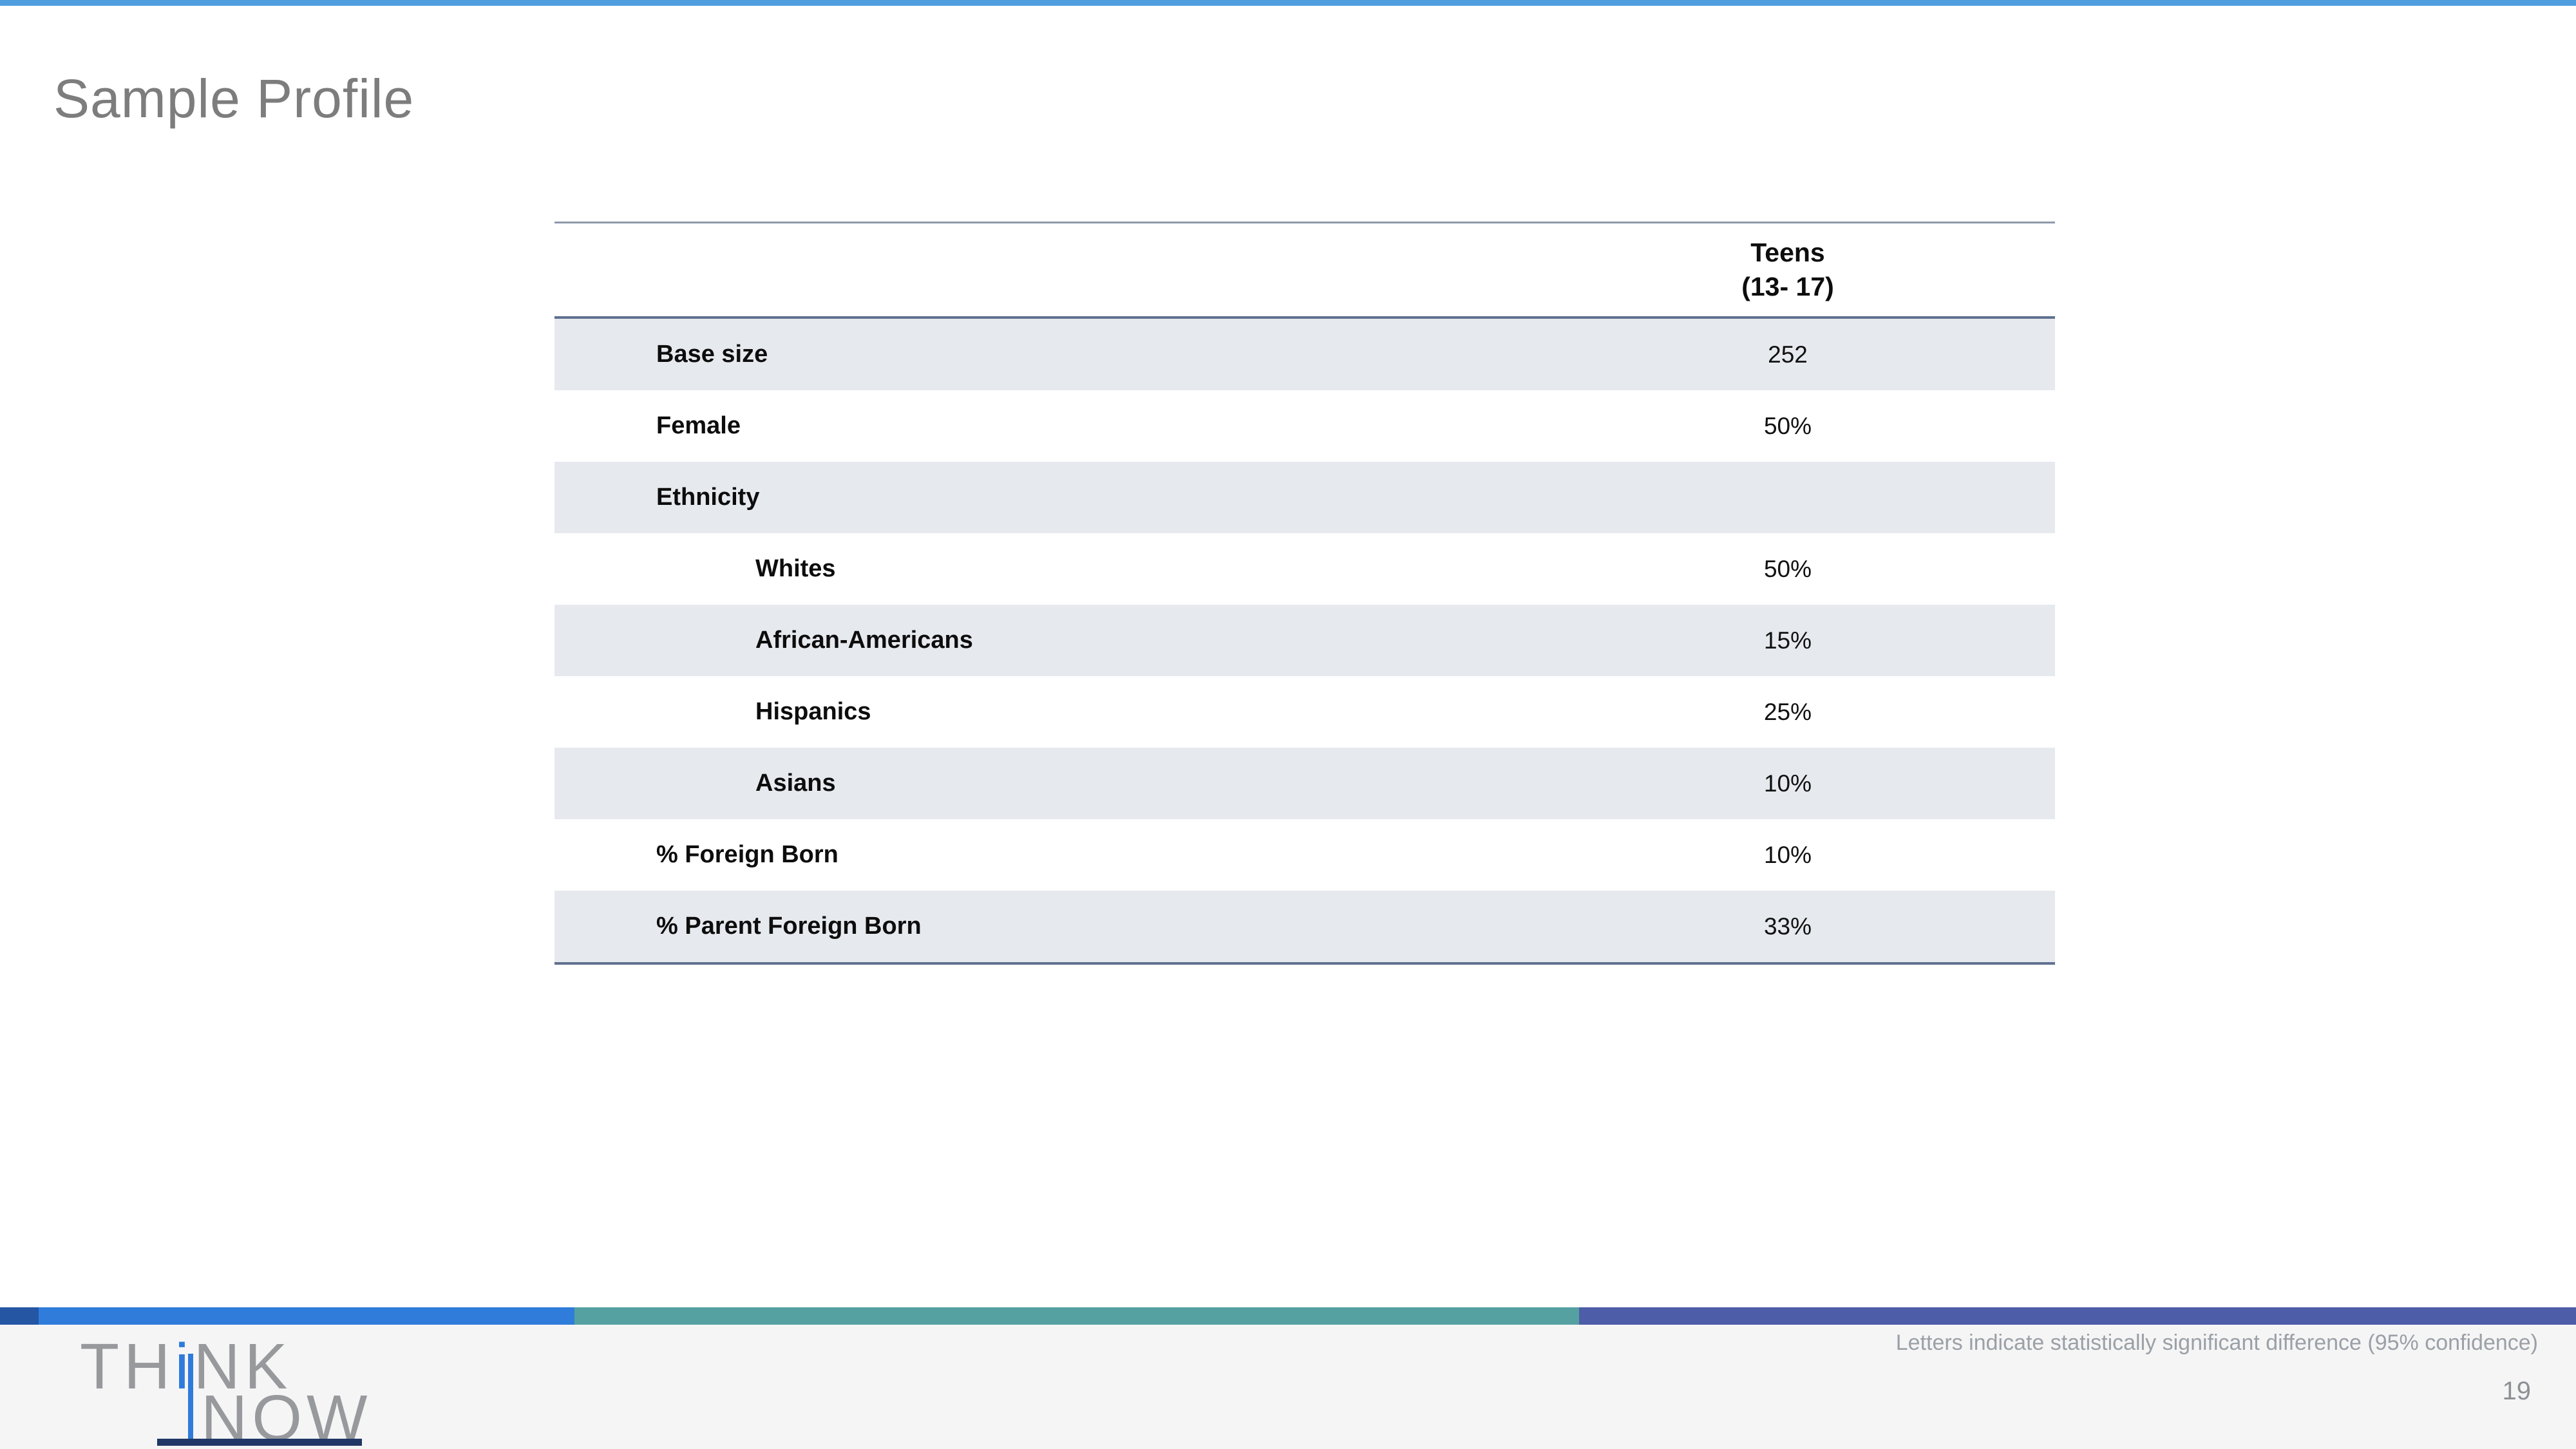 This screenshot has height=1449, width=2576. I want to click on table-header-spacer, so click(1037, 269).